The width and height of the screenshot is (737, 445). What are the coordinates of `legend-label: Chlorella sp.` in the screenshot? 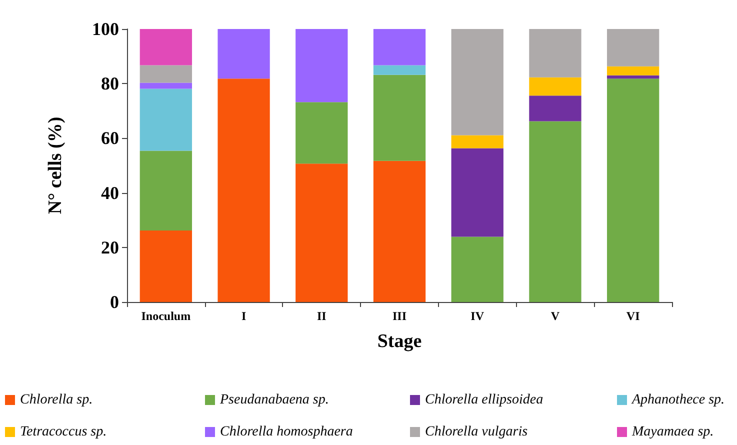 It's located at (56, 400).